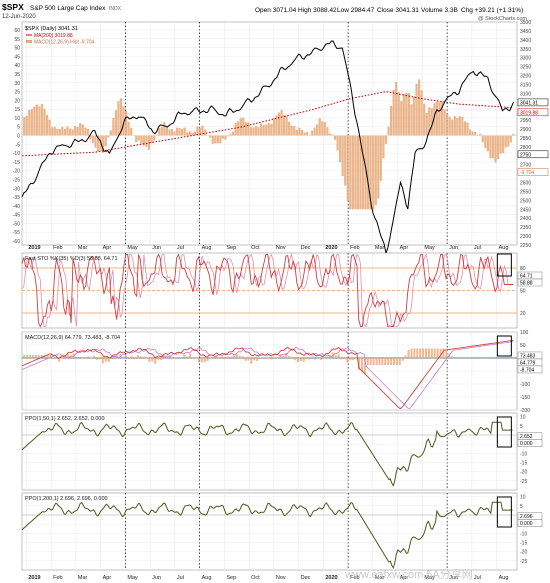  I want to click on right-tick-label: -10, so click(523, 534).